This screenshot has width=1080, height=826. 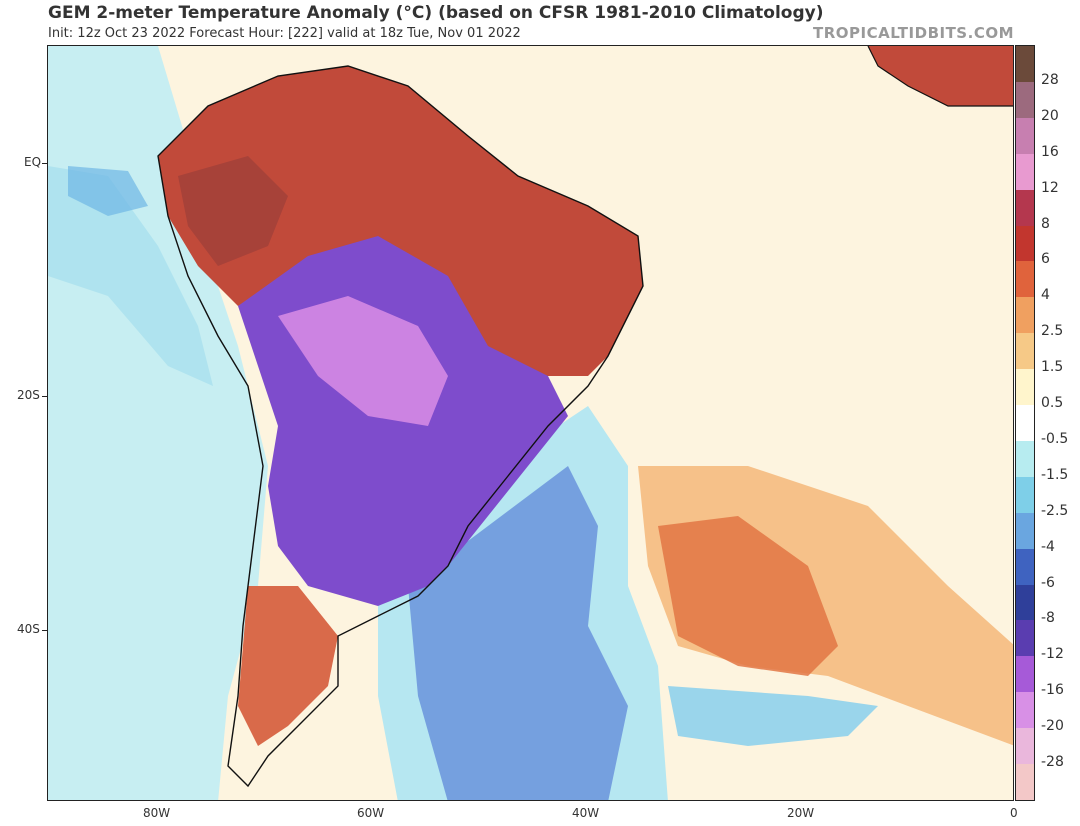 What do you see at coordinates (1050, 115) in the screenshot?
I see `colorbar-label: 20` at bounding box center [1050, 115].